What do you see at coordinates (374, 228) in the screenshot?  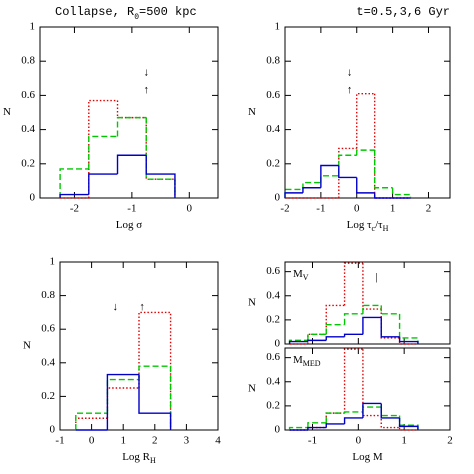 I see `x-axis-label-part: c` at bounding box center [374, 228].